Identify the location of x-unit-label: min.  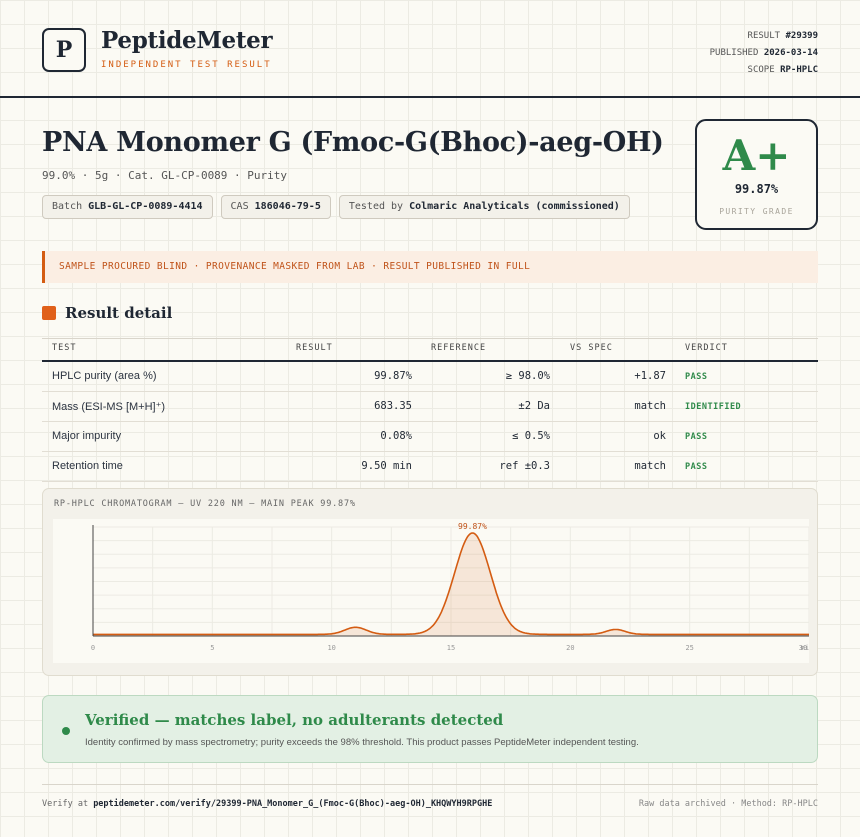
(805, 648).